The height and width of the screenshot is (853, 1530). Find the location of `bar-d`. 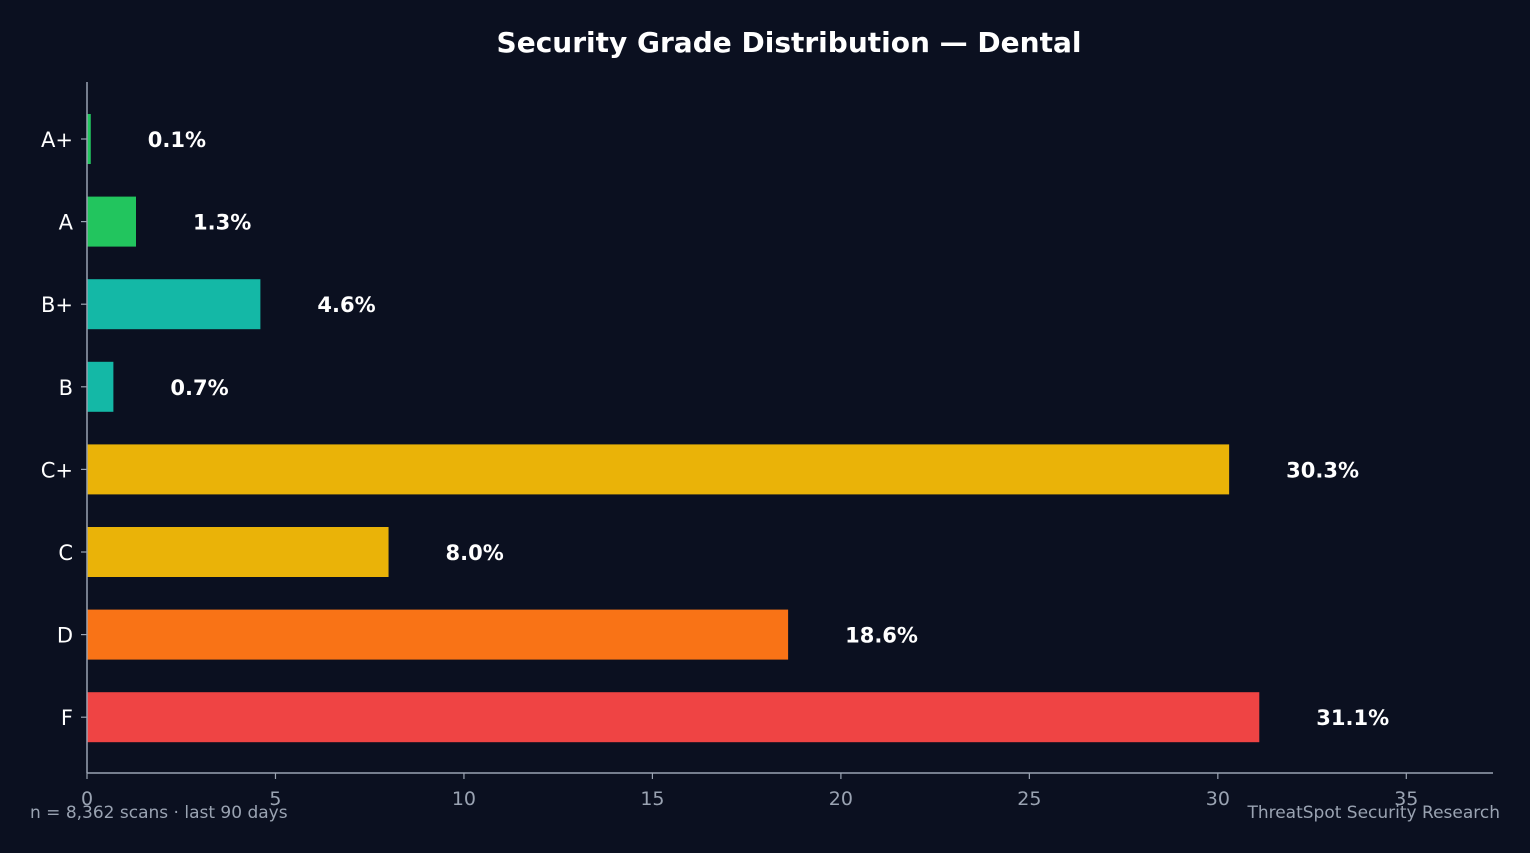

bar-d is located at coordinates (438, 634).